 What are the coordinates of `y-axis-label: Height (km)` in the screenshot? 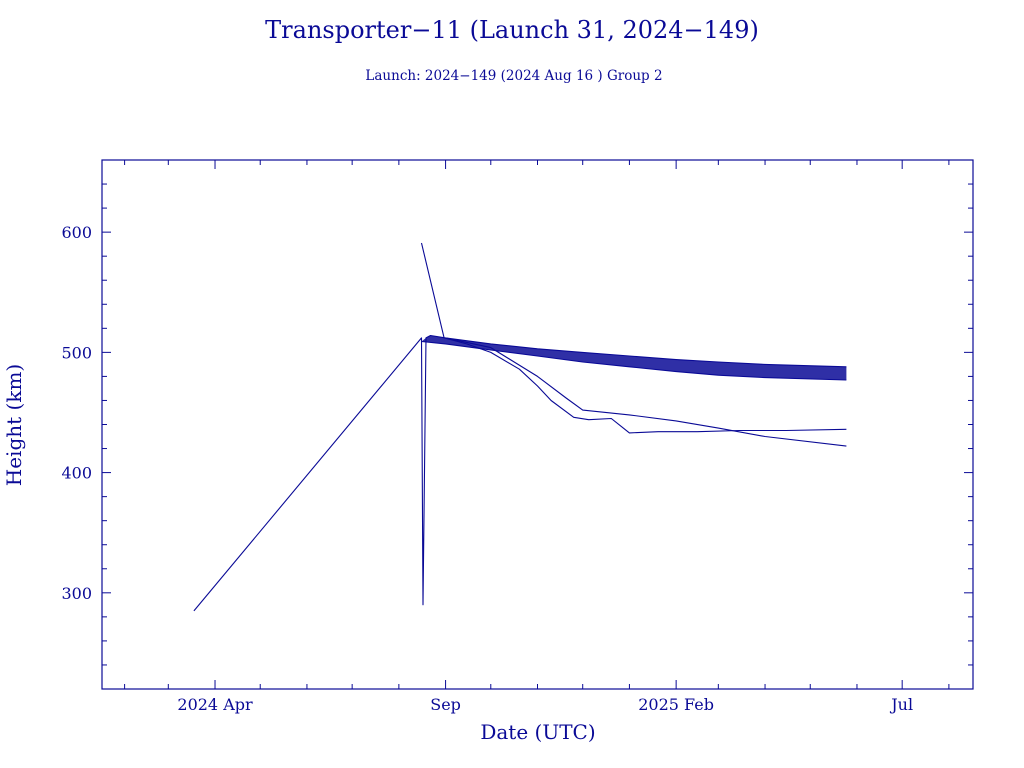 It's located at (14, 425).